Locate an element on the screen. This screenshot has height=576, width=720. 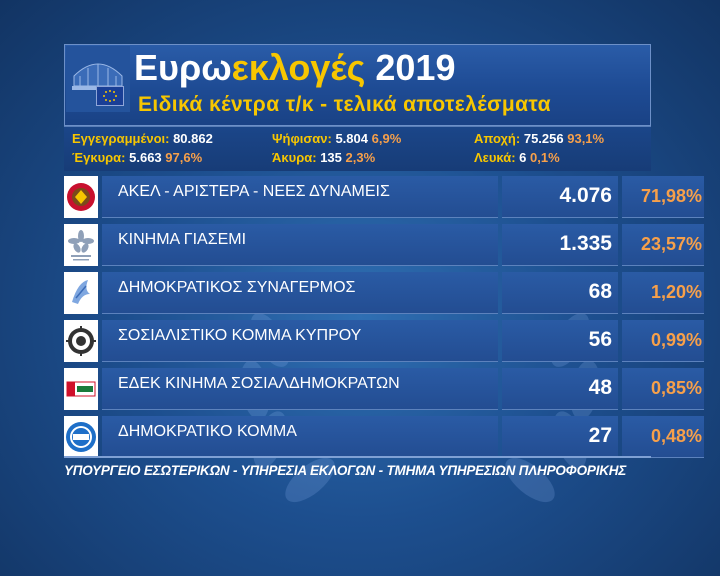
party-votes: 27 is located at coordinates (600, 435).